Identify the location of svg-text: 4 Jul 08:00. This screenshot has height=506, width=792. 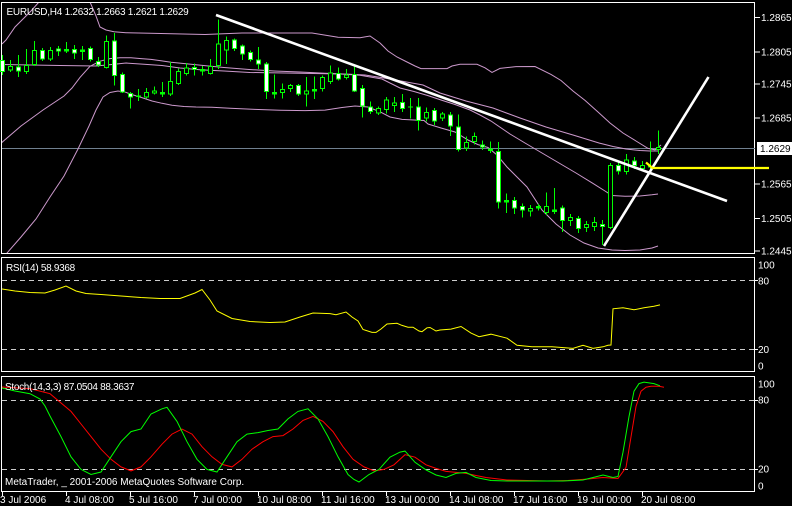
(89, 500).